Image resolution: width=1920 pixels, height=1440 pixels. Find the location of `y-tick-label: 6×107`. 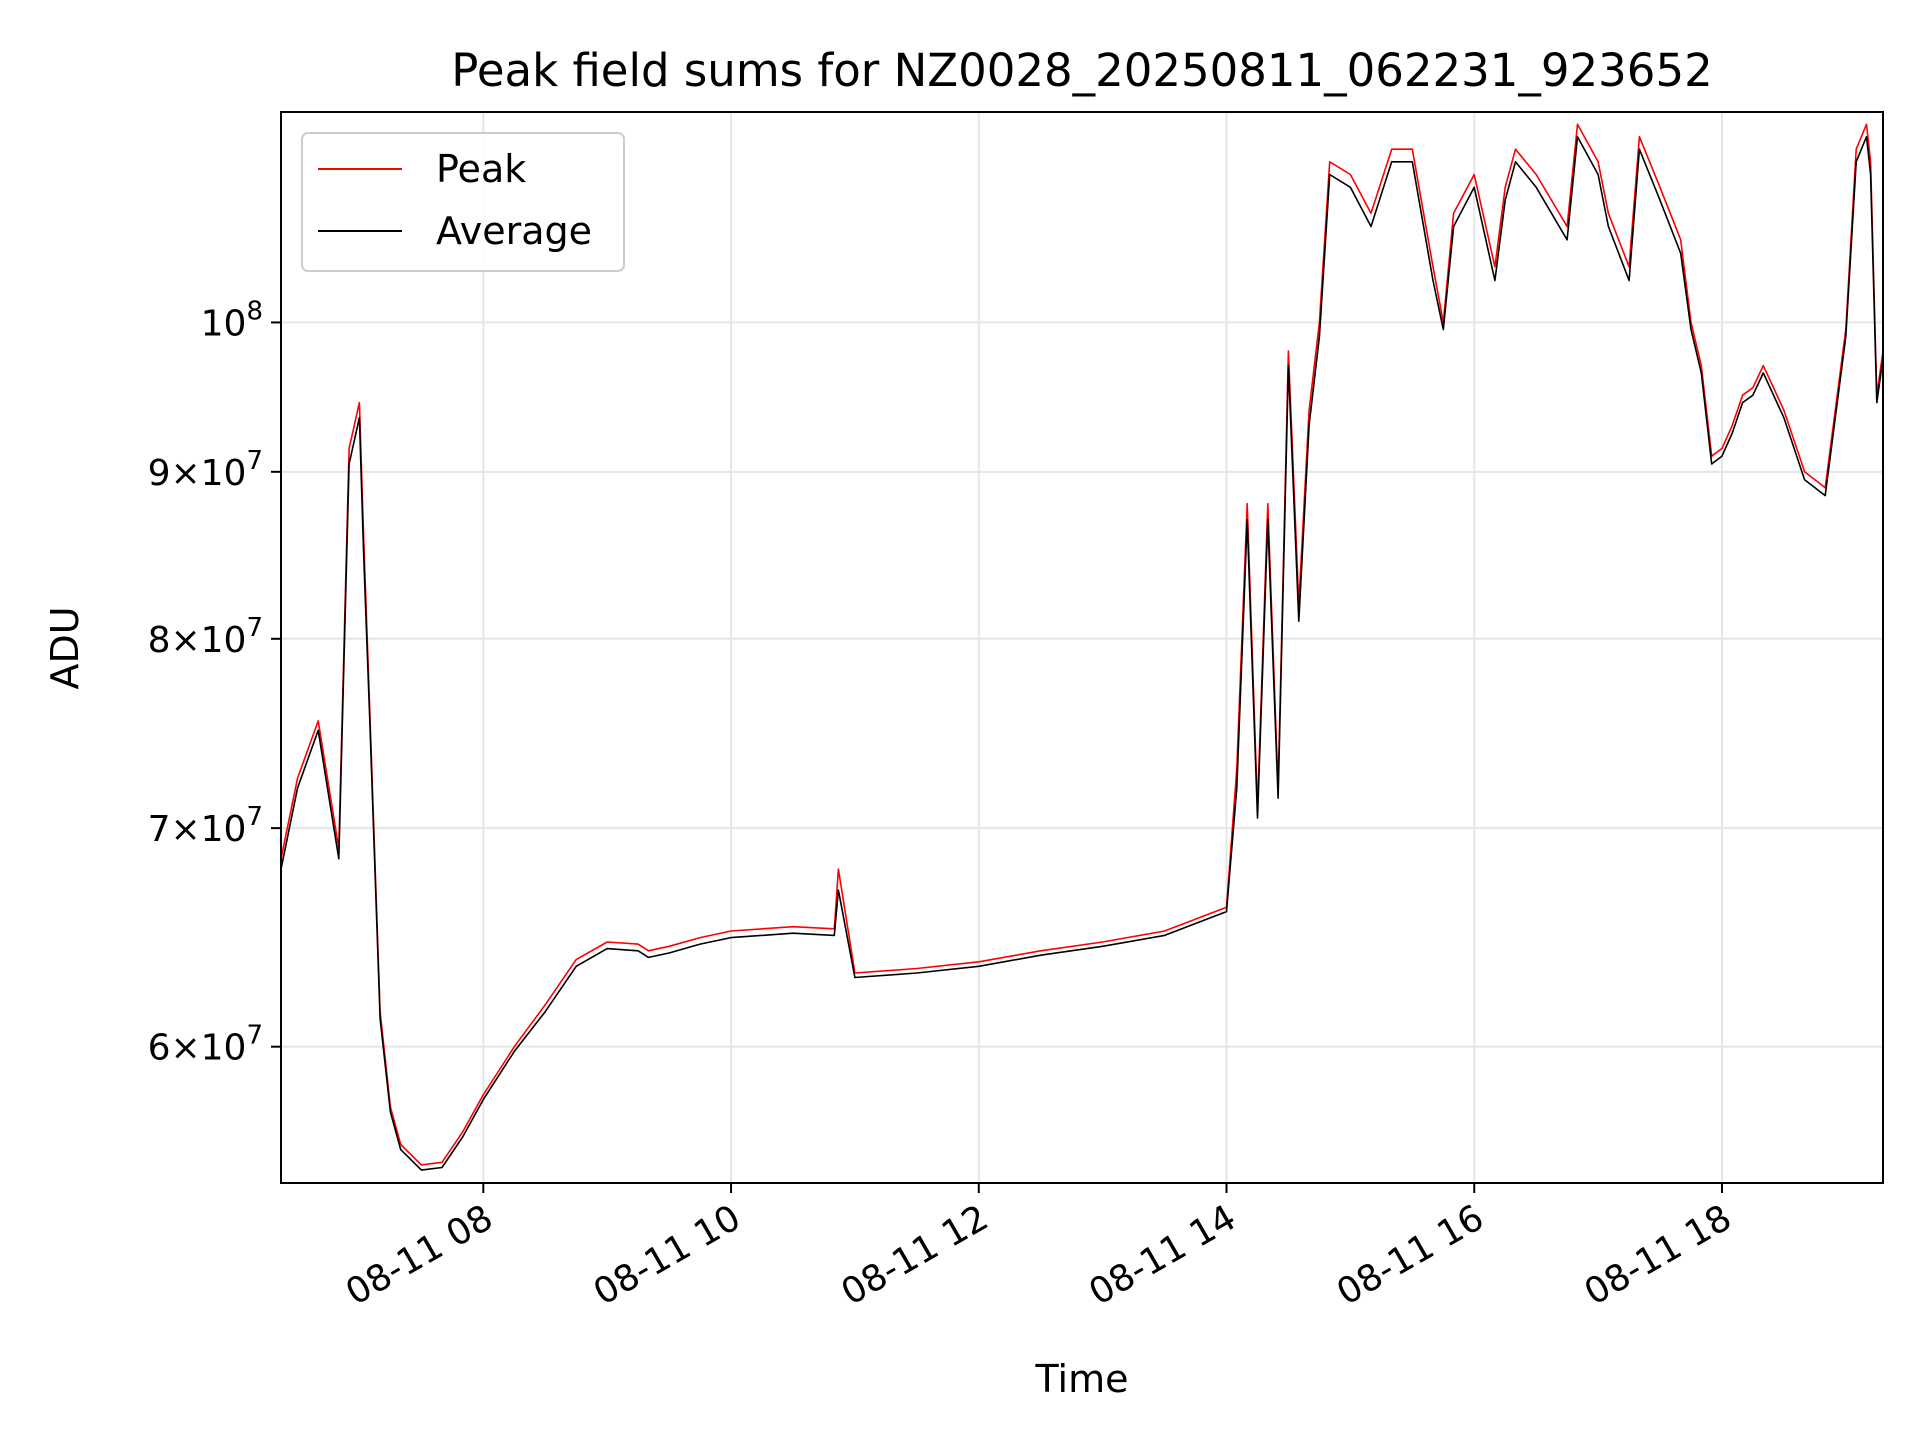

y-tick-label: 6×107 is located at coordinates (205, 1045).